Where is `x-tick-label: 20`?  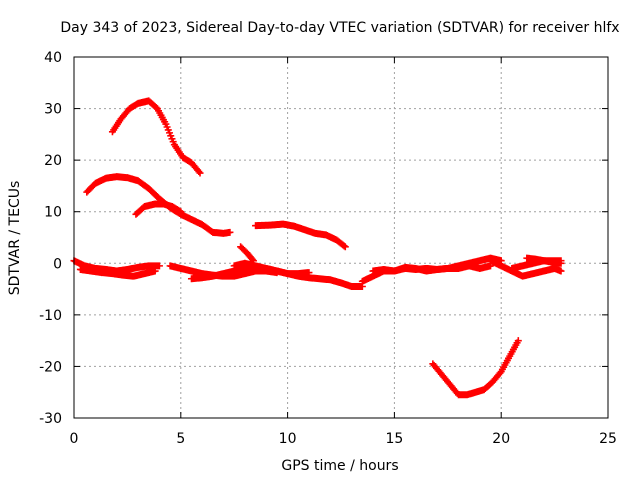
x-tick-label: 20 is located at coordinates (501, 439).